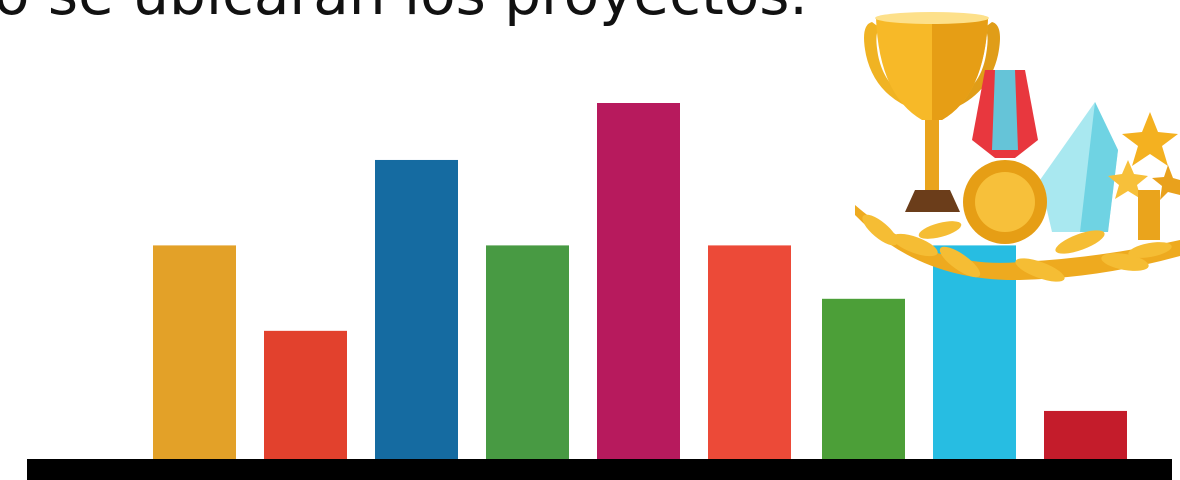 The height and width of the screenshot is (480, 1180). Describe the element at coordinates (975, 66) in the screenshot. I see `cup-handle` at that location.